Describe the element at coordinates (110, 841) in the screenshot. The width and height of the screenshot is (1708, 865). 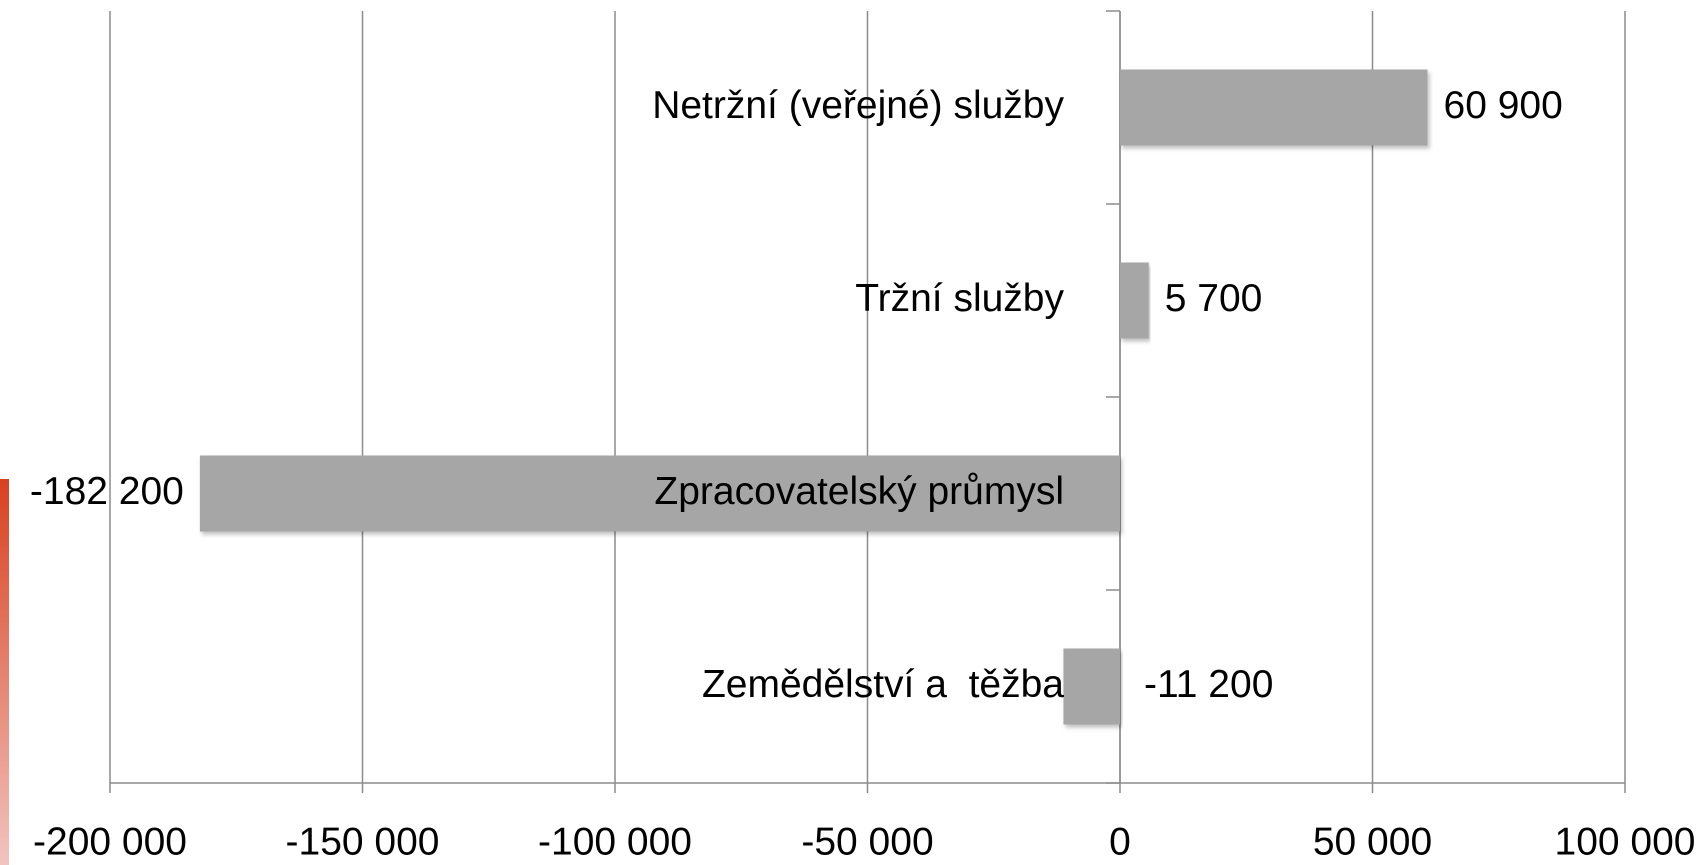
I see `x-tick-label: -200 000` at that location.